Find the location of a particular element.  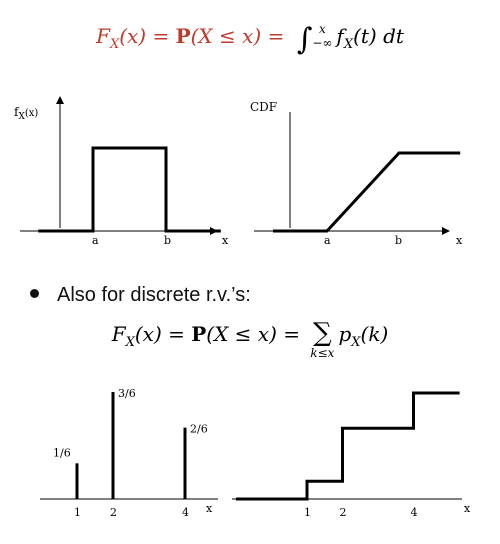

cdf-tick-label-b: b is located at coordinates (398, 240).